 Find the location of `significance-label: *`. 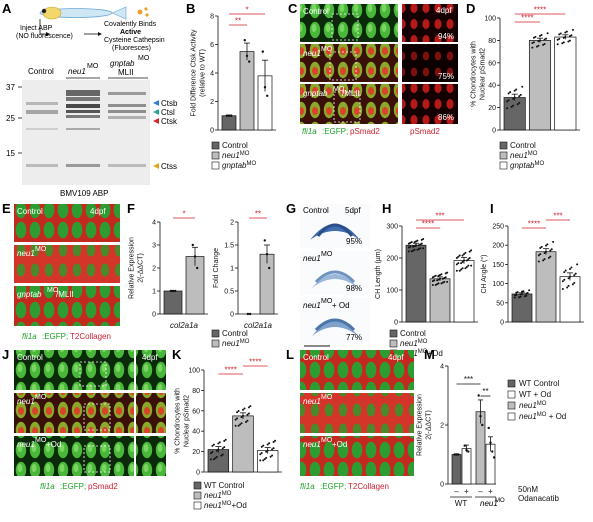

significance-label: * is located at coordinates (183, 214).